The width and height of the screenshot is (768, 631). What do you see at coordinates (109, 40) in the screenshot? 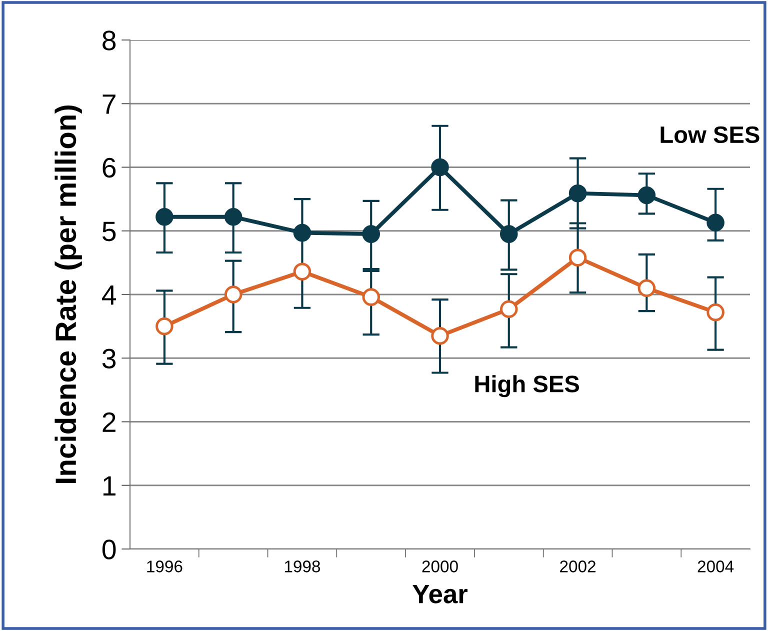
I see `y-tick-label: 8` at bounding box center [109, 40].